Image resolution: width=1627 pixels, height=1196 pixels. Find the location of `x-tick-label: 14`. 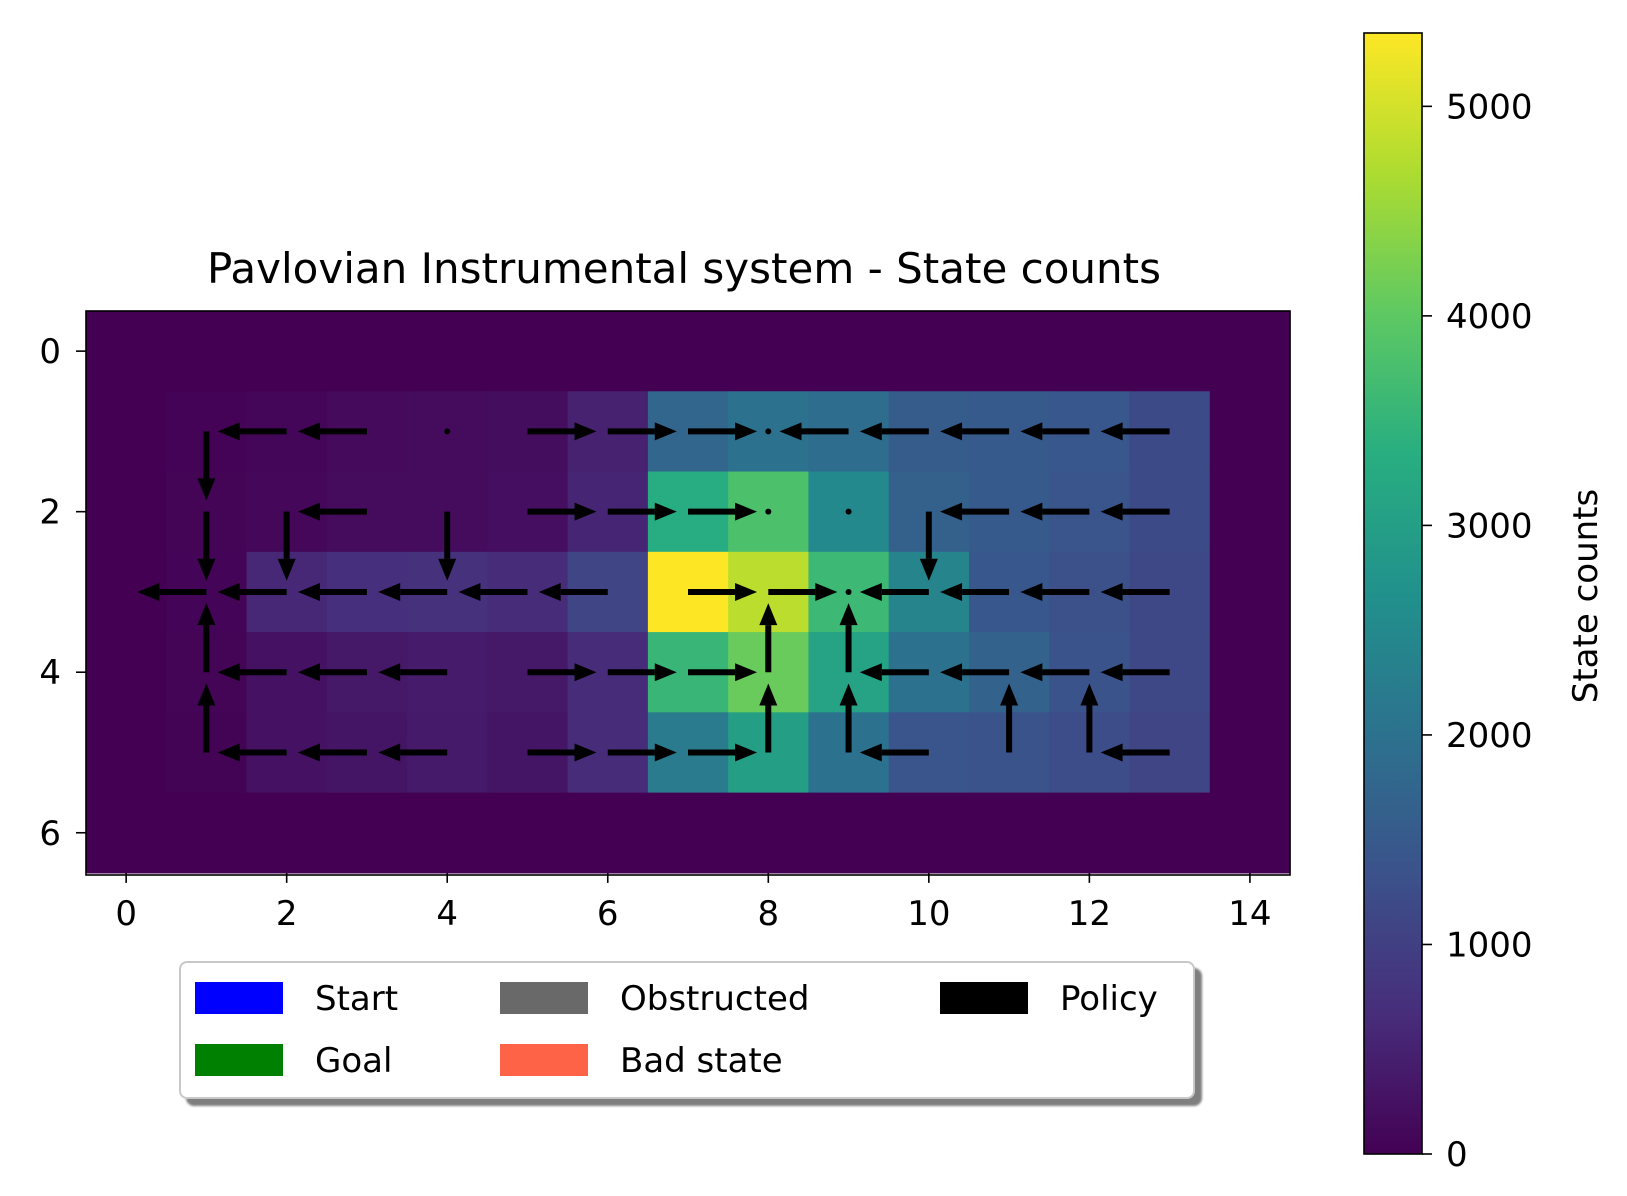

x-tick-label: 14 is located at coordinates (1249, 914).